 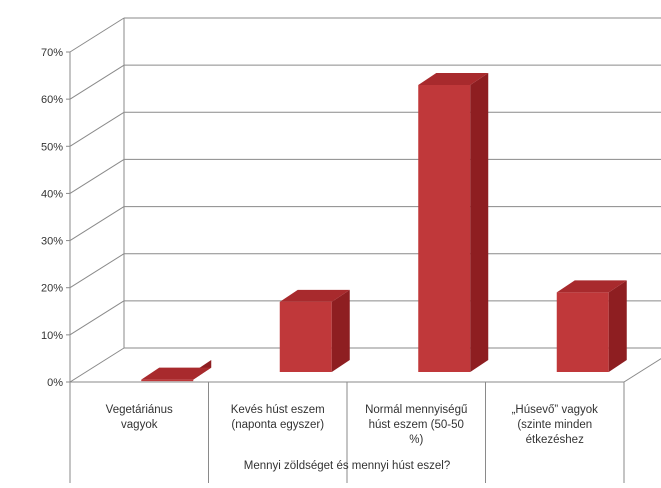 What do you see at coordinates (139, 410) in the screenshot?
I see `x-category-label-line: Vegetáriánus` at bounding box center [139, 410].